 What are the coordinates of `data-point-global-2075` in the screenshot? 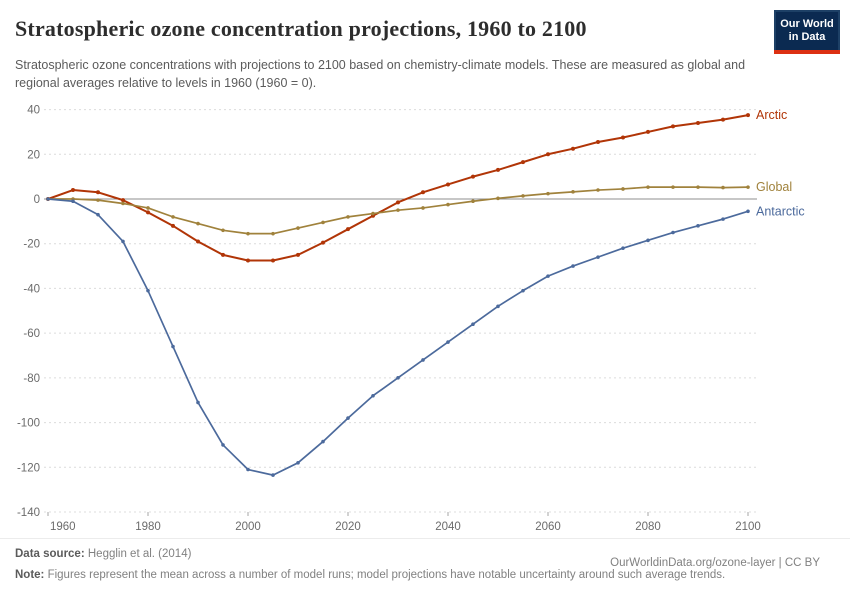 It's located at (623, 189).